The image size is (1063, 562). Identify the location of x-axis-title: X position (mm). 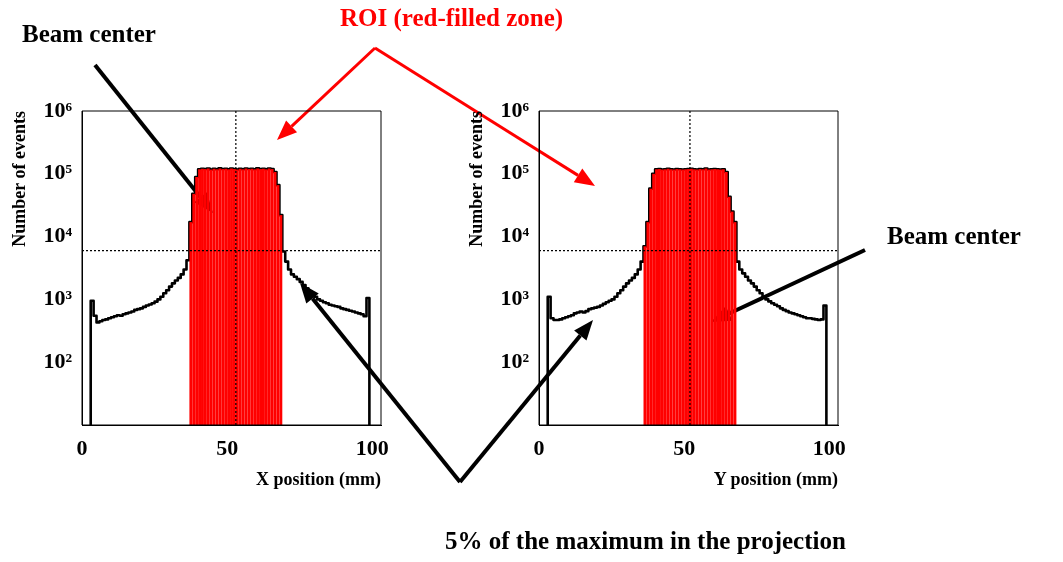
(318, 479).